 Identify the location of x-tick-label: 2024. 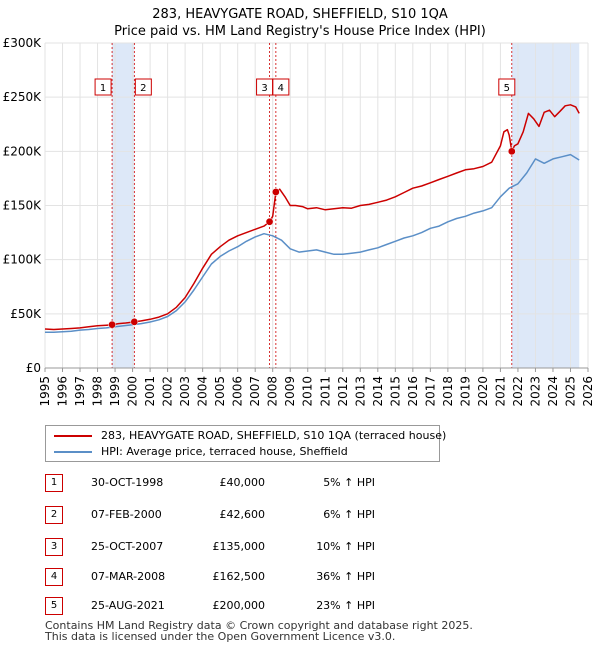
(553, 391).